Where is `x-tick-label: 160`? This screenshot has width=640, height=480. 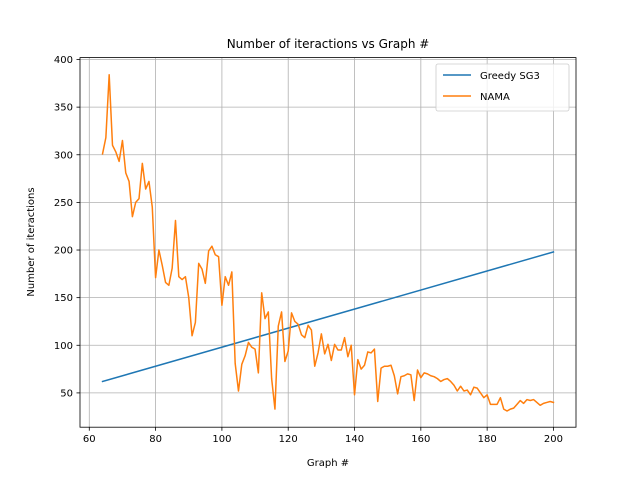 x-tick-label: 160 is located at coordinates (420, 439).